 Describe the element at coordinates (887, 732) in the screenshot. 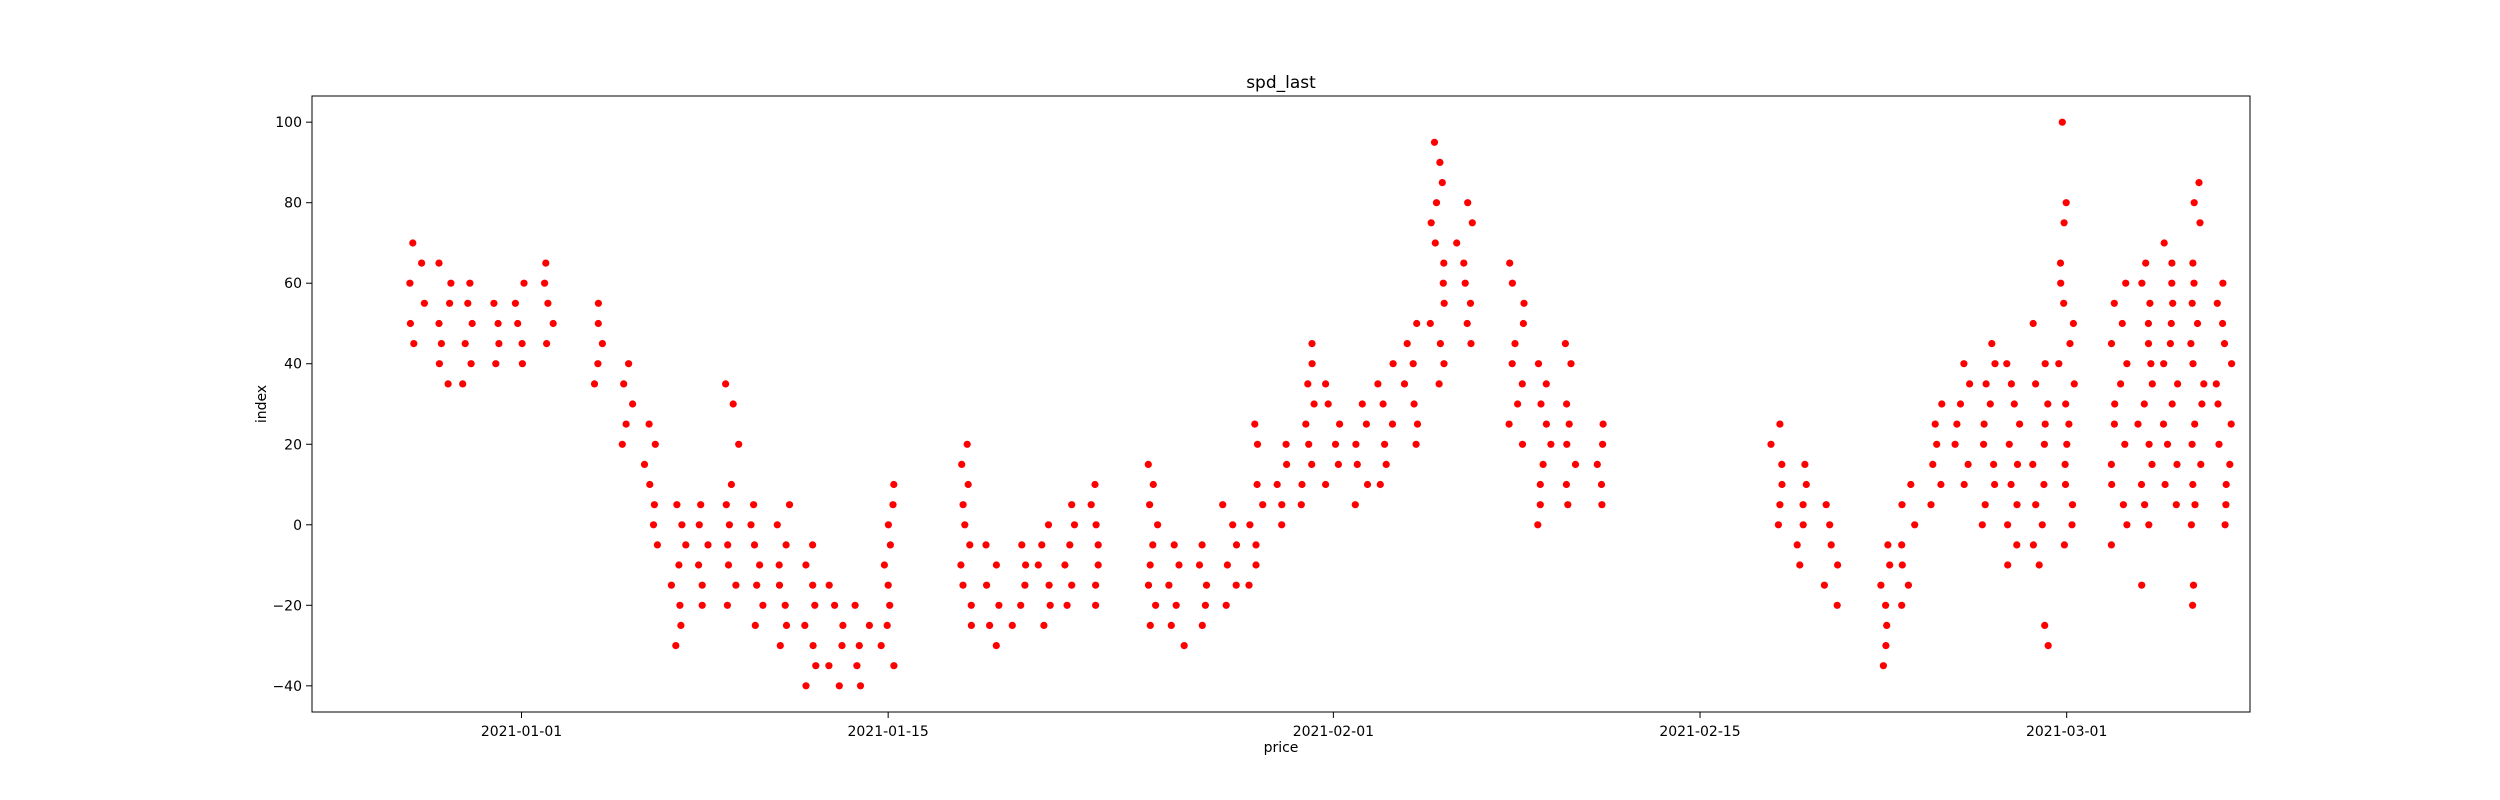

I see `x-tick-label: 2021-01-15` at that location.